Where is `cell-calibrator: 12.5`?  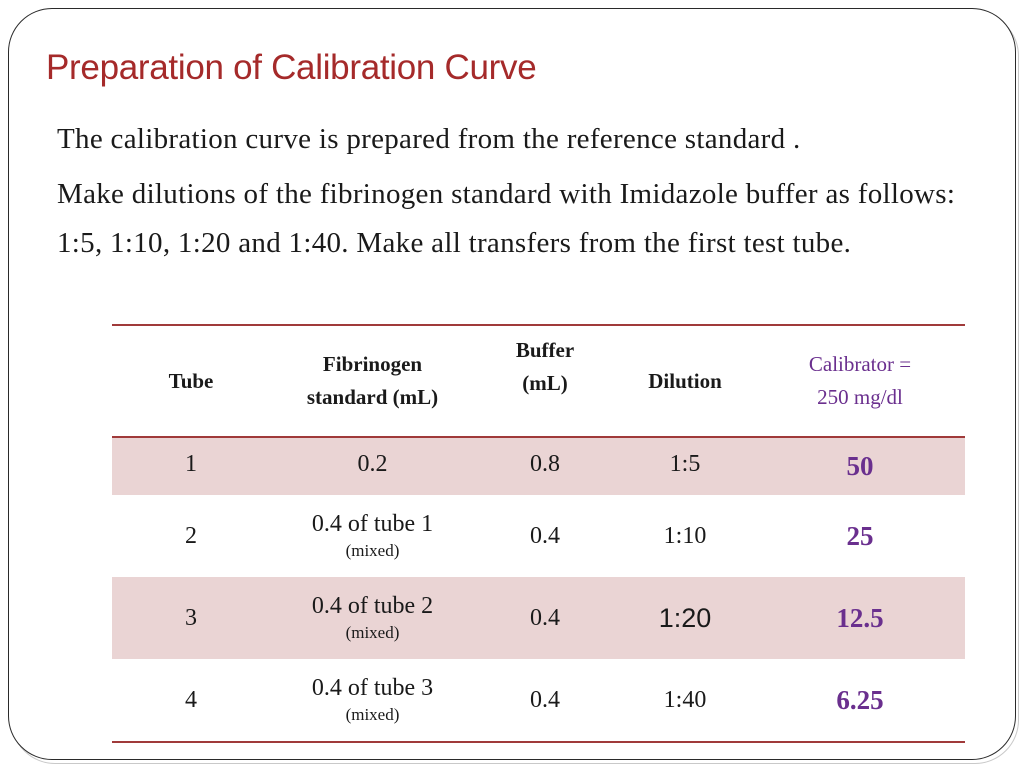 cell-calibrator: 12.5 is located at coordinates (860, 617).